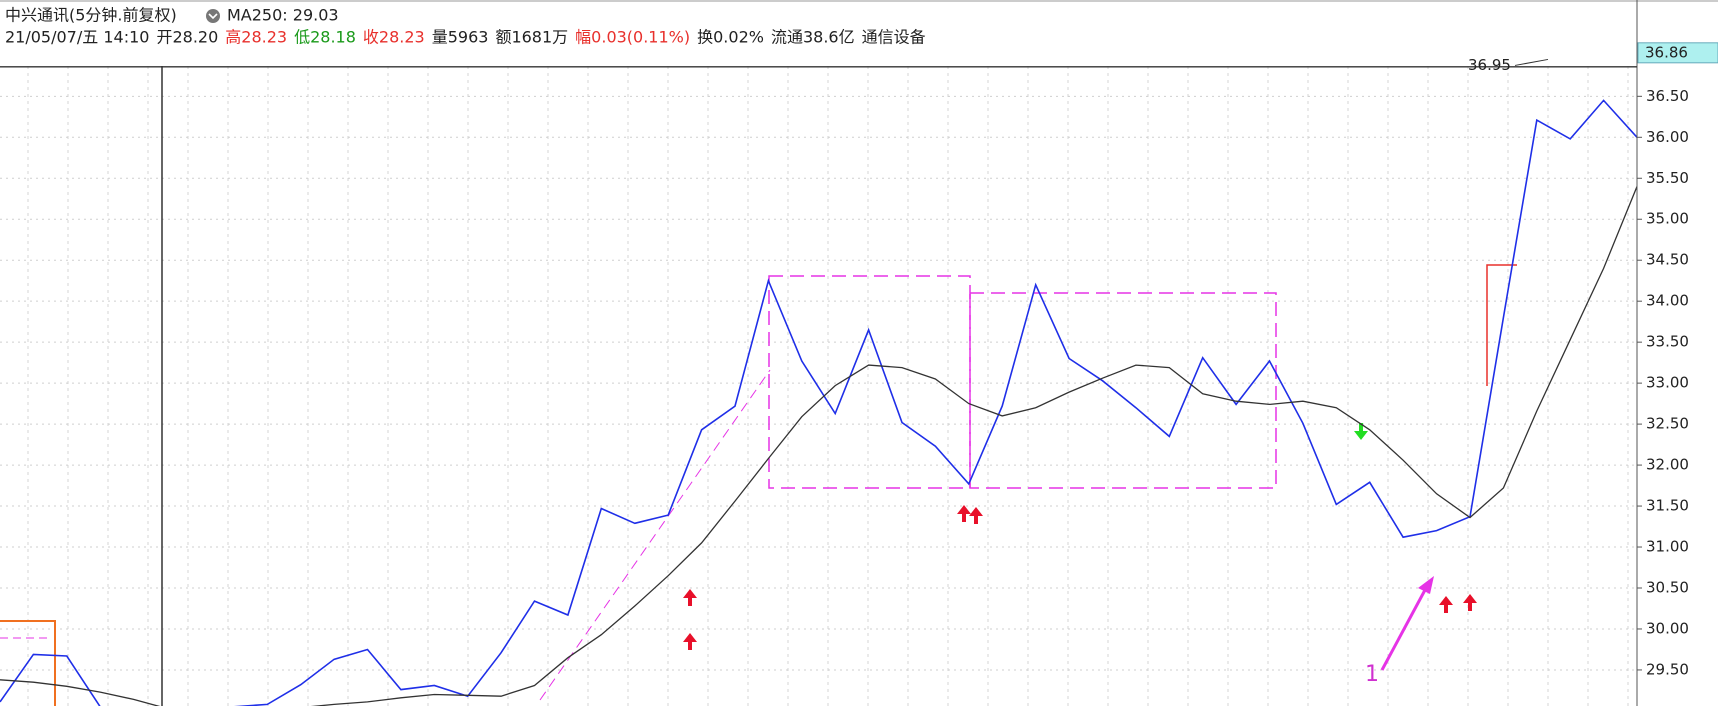 This screenshot has width=1718, height=706. Describe the element at coordinates (894, 37) in the screenshot. I see `quote-item: 通信设备` at that location.